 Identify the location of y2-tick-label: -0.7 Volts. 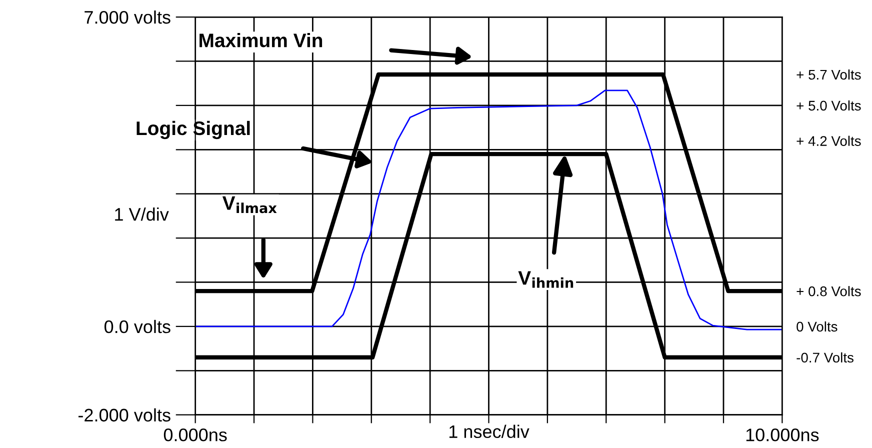
(825, 357).